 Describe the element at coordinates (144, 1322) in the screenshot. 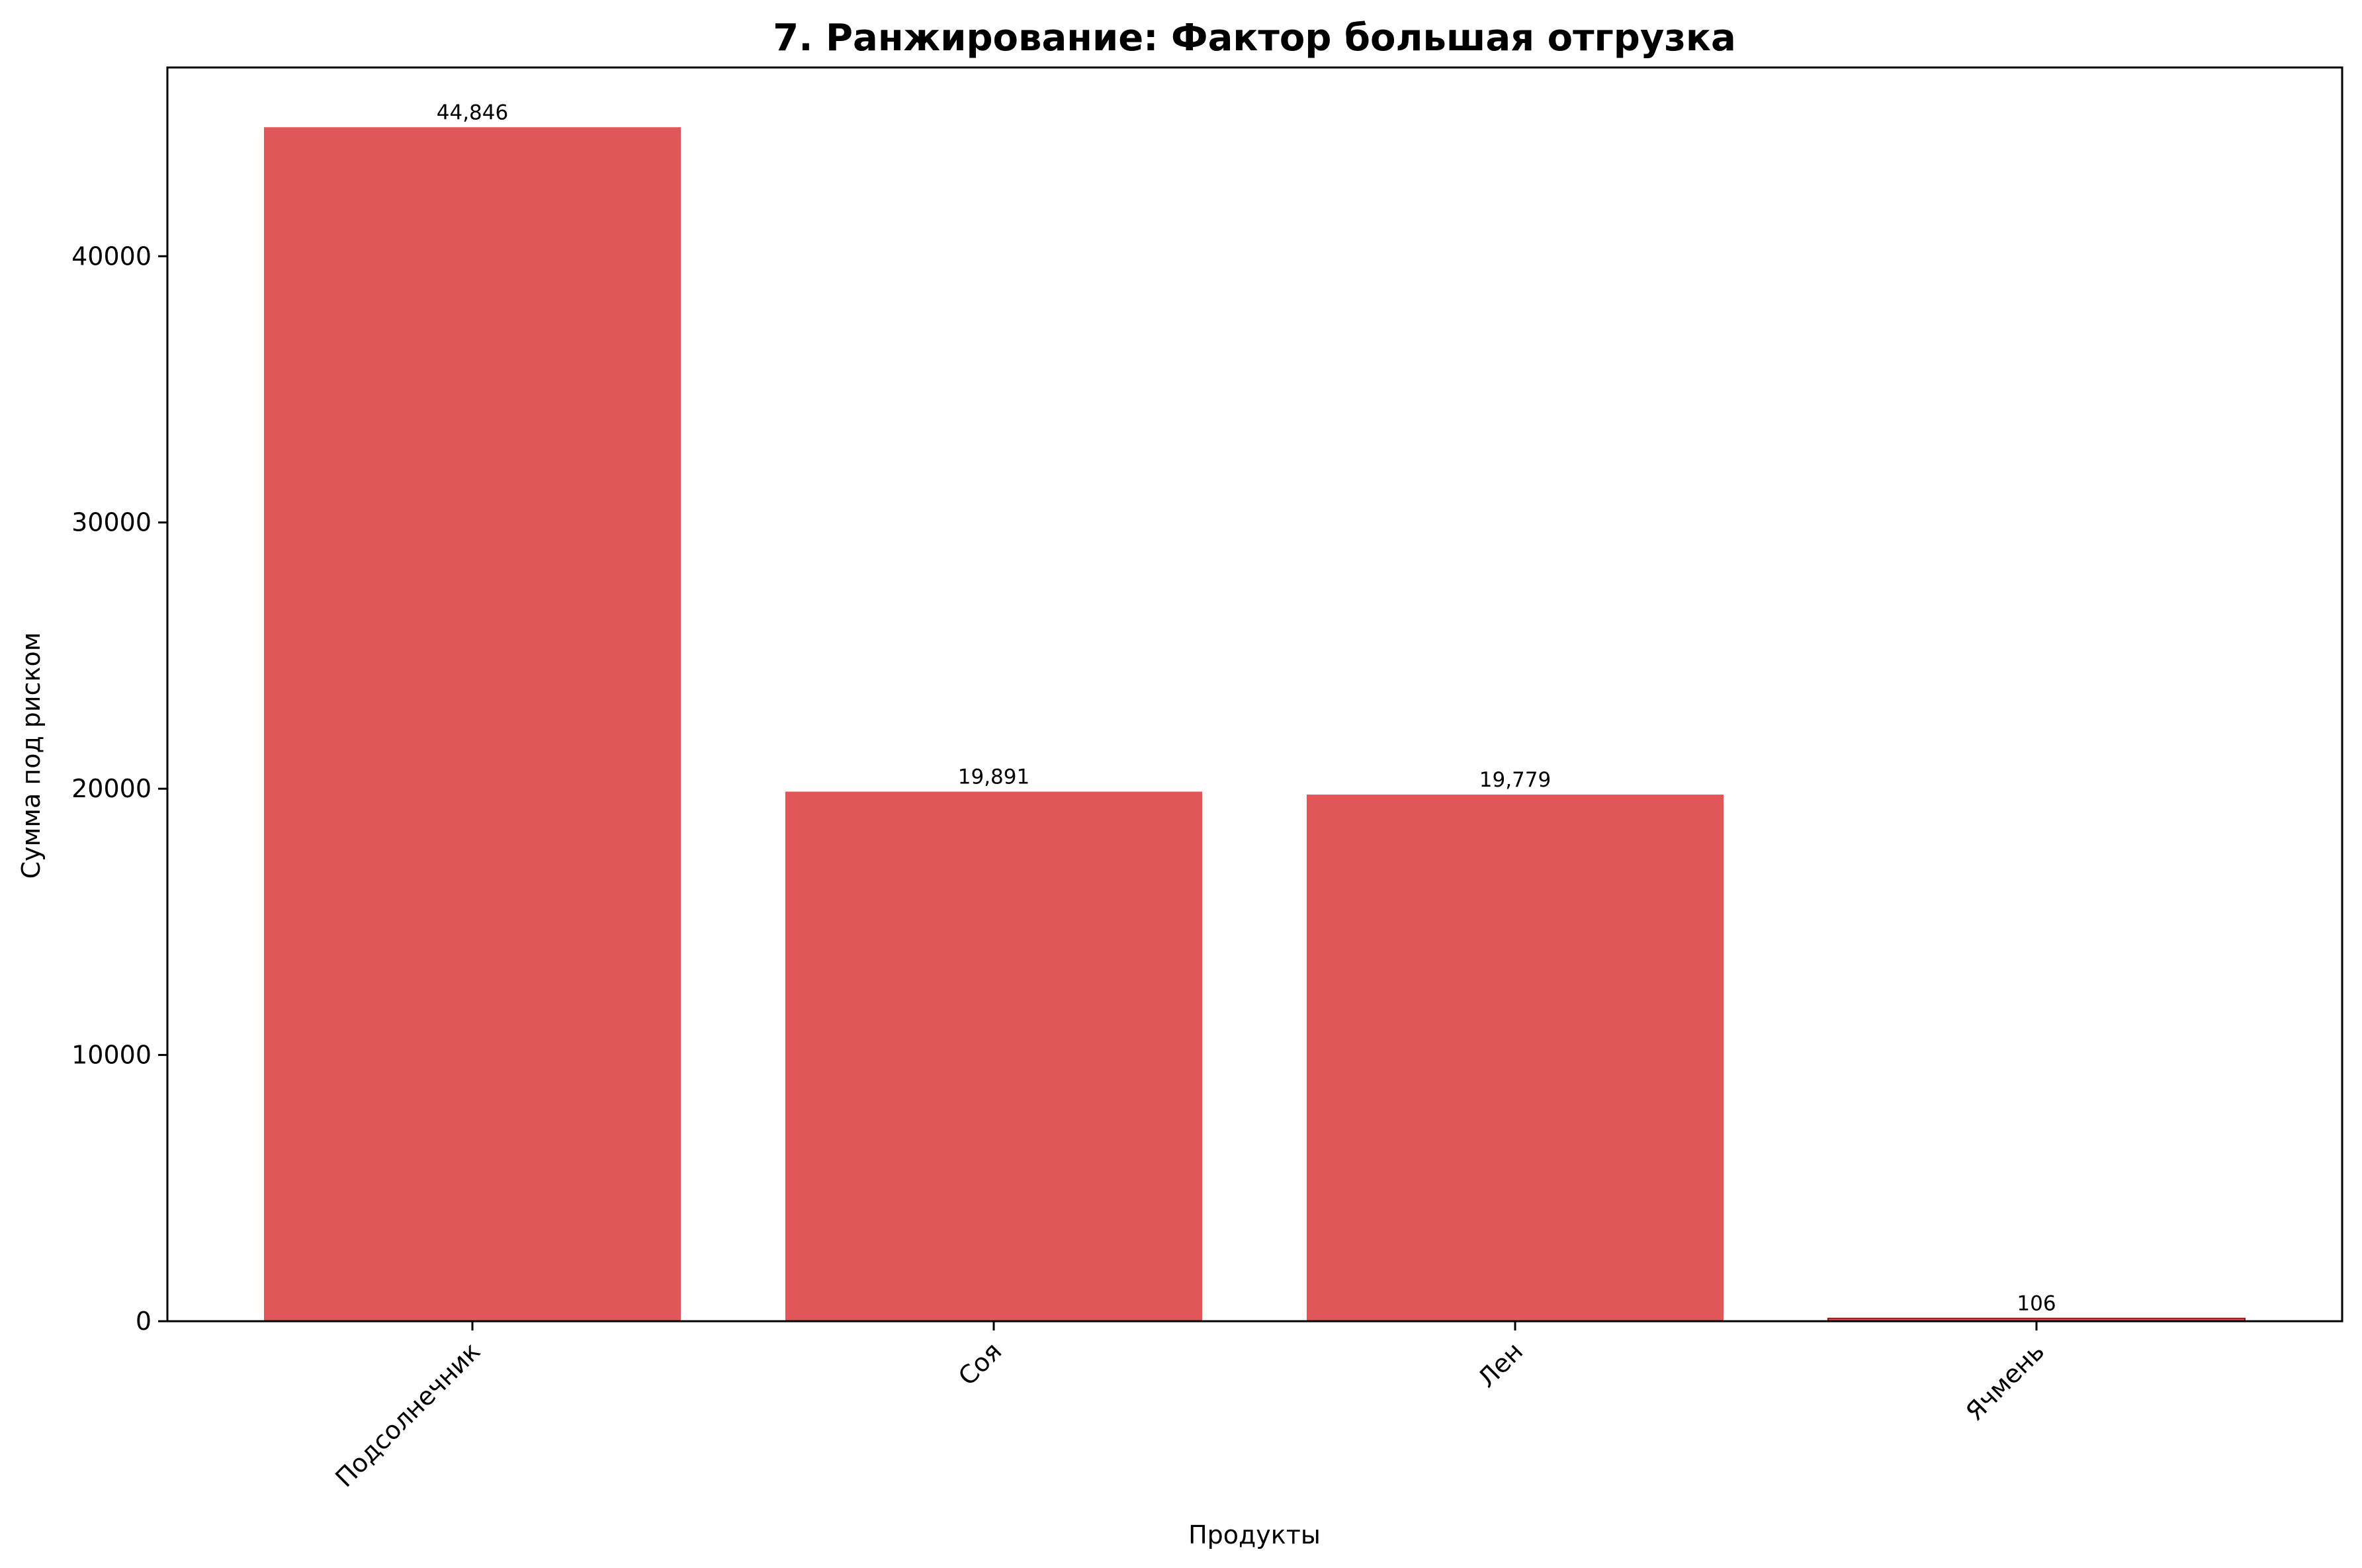

I see `y-tick-label: 0` at that location.